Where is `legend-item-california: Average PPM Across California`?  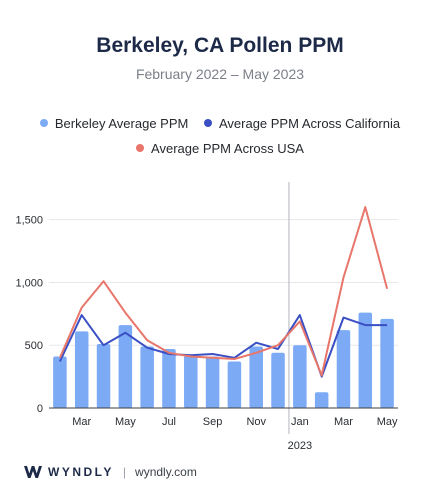
legend-item-california: Average PPM Across California is located at coordinates (302, 123).